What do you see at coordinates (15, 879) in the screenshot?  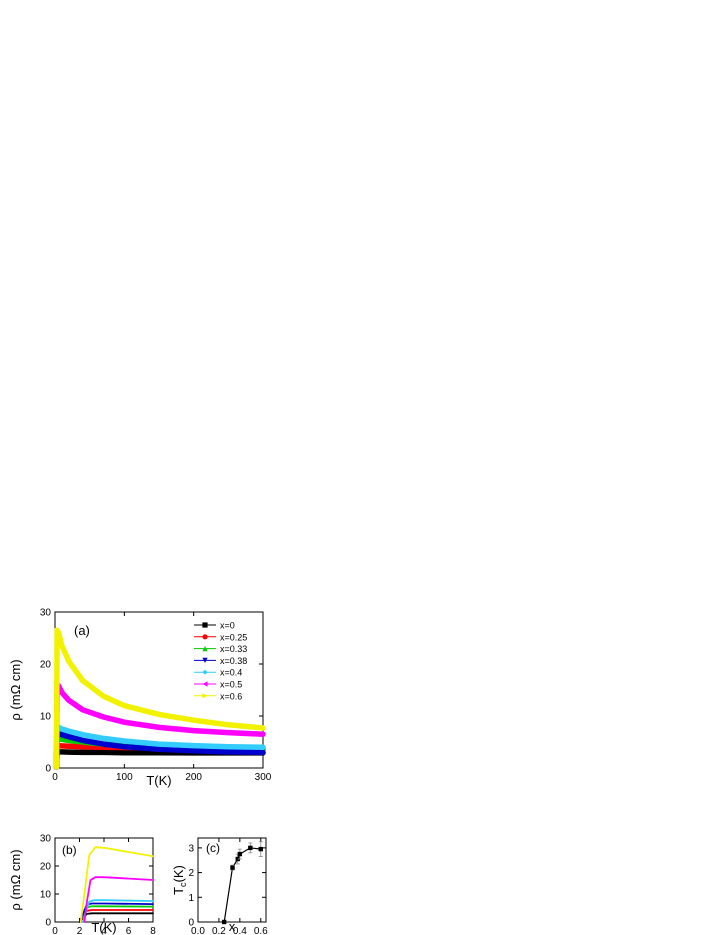 I see `panel-b-y-axis-label: ρ (mΩ cm)` at bounding box center [15, 879].